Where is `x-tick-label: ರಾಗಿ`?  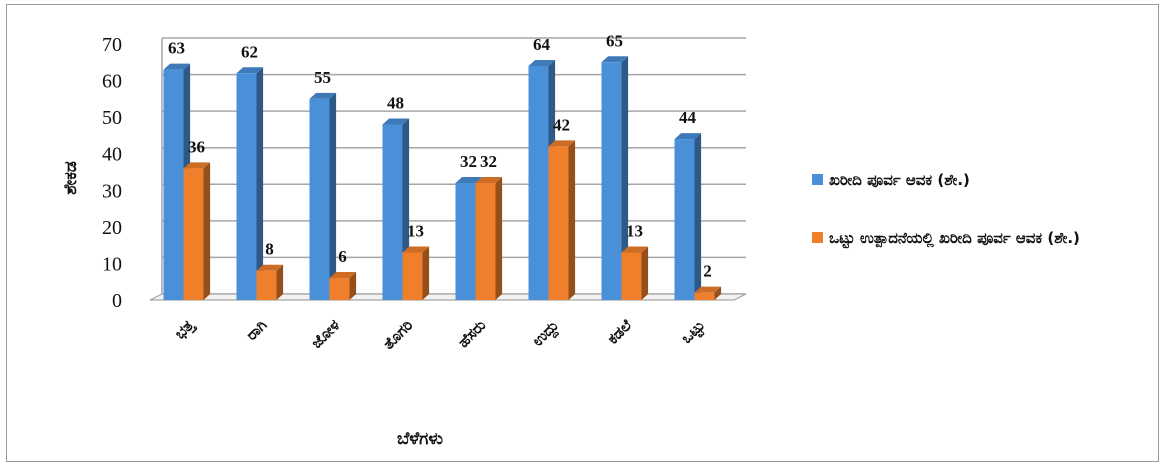 x-tick-label: ರಾಗಿ is located at coordinates (256, 330).